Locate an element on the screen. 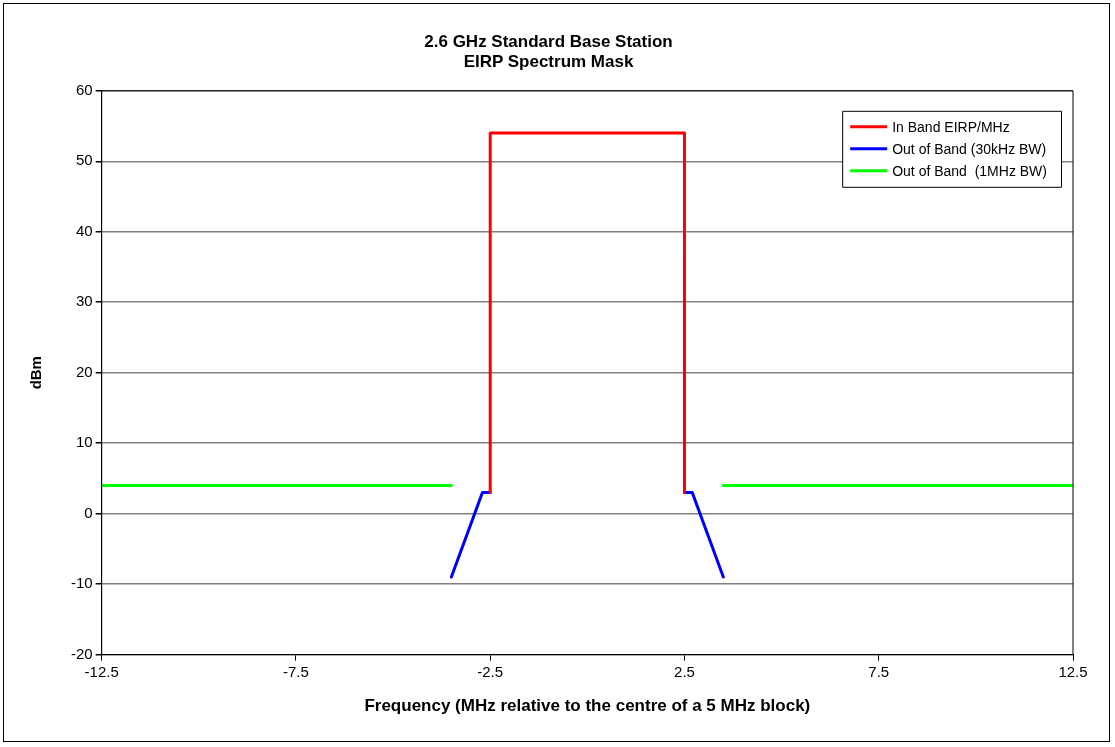 Image resolution: width=1115 pixels, height=747 pixels. x-axis-title: Frequency (MHz relative to the centre of a 5 MHz block) is located at coordinates (587, 706).